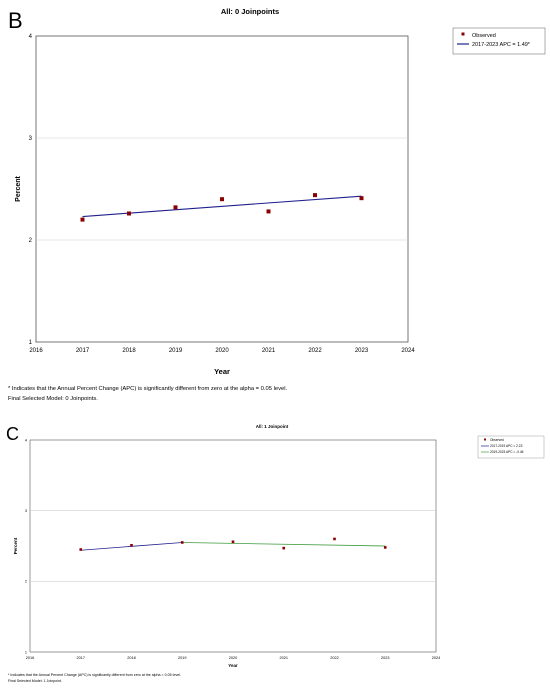 The width and height of the screenshot is (550, 689). Describe the element at coordinates (26, 652) in the screenshot. I see `y-tick-label-c: 1` at that location.